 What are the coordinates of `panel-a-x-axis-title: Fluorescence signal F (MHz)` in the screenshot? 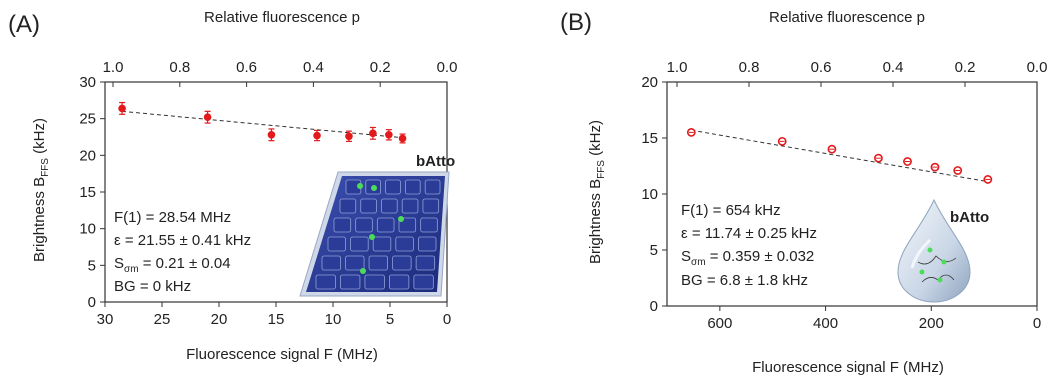 It's located at (282, 354).